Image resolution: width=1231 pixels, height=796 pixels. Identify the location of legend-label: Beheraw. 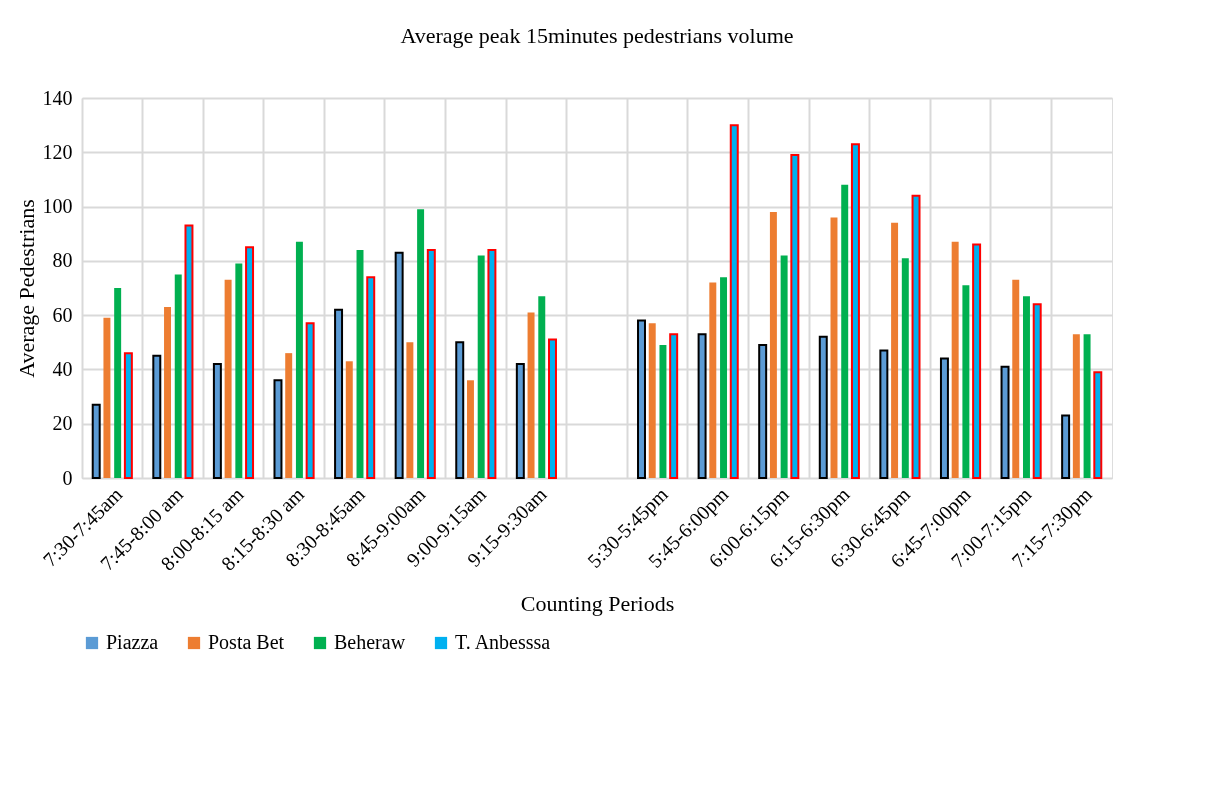
(370, 642).